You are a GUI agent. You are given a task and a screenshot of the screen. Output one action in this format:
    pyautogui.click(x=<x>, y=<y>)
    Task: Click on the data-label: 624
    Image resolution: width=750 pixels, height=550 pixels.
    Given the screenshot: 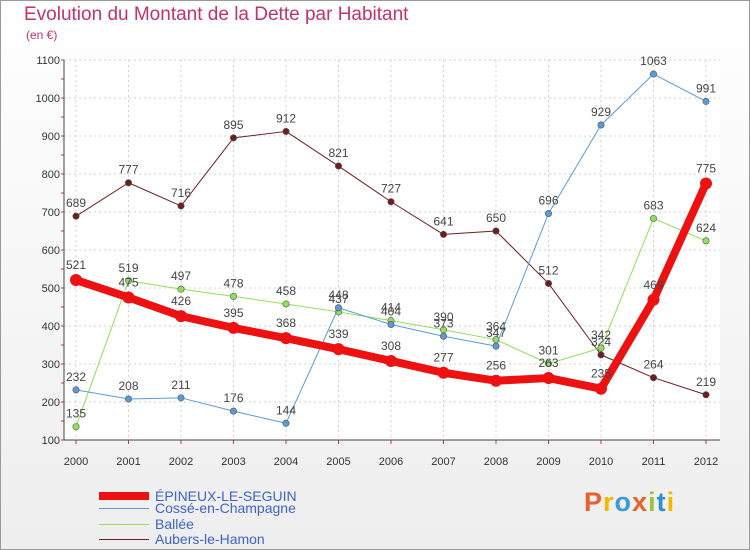 What is the action you would take?
    pyautogui.click(x=706, y=228)
    